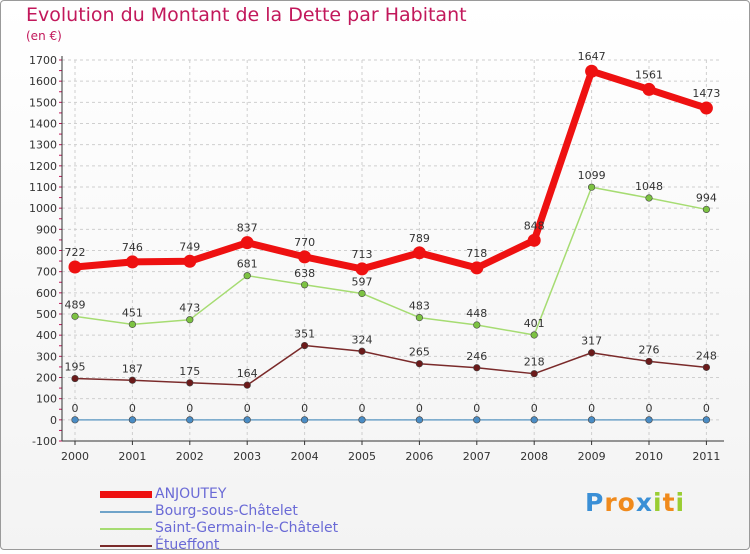 The image size is (750, 554). Describe the element at coordinates (189, 308) in the screenshot. I see `data-label: 473` at that location.